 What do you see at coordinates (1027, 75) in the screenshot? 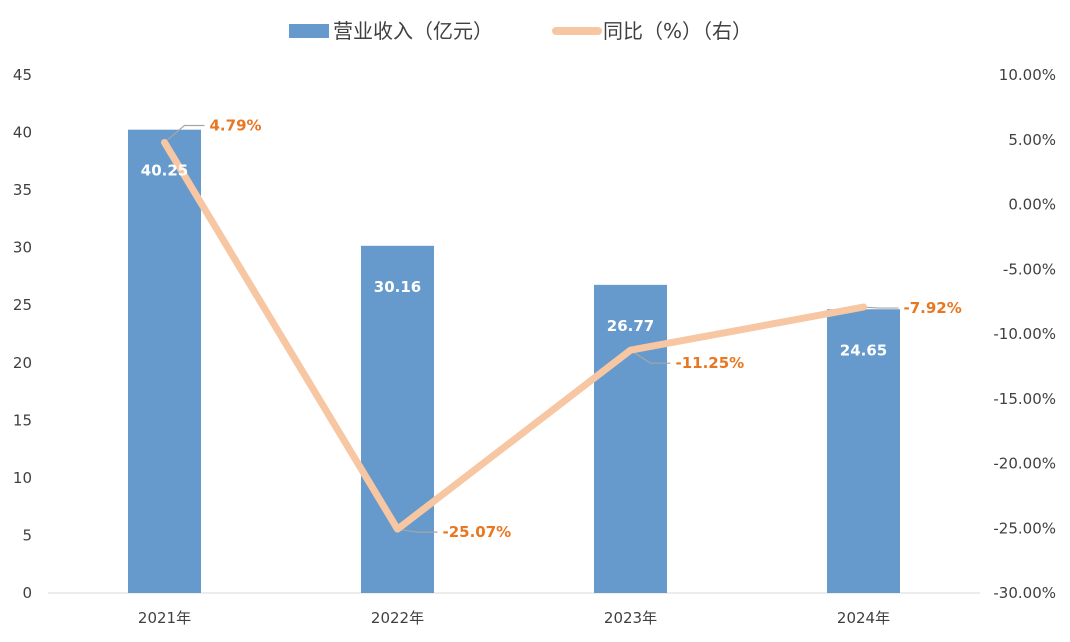
I see `y-right-tick-label: 10.00%` at bounding box center [1027, 75].